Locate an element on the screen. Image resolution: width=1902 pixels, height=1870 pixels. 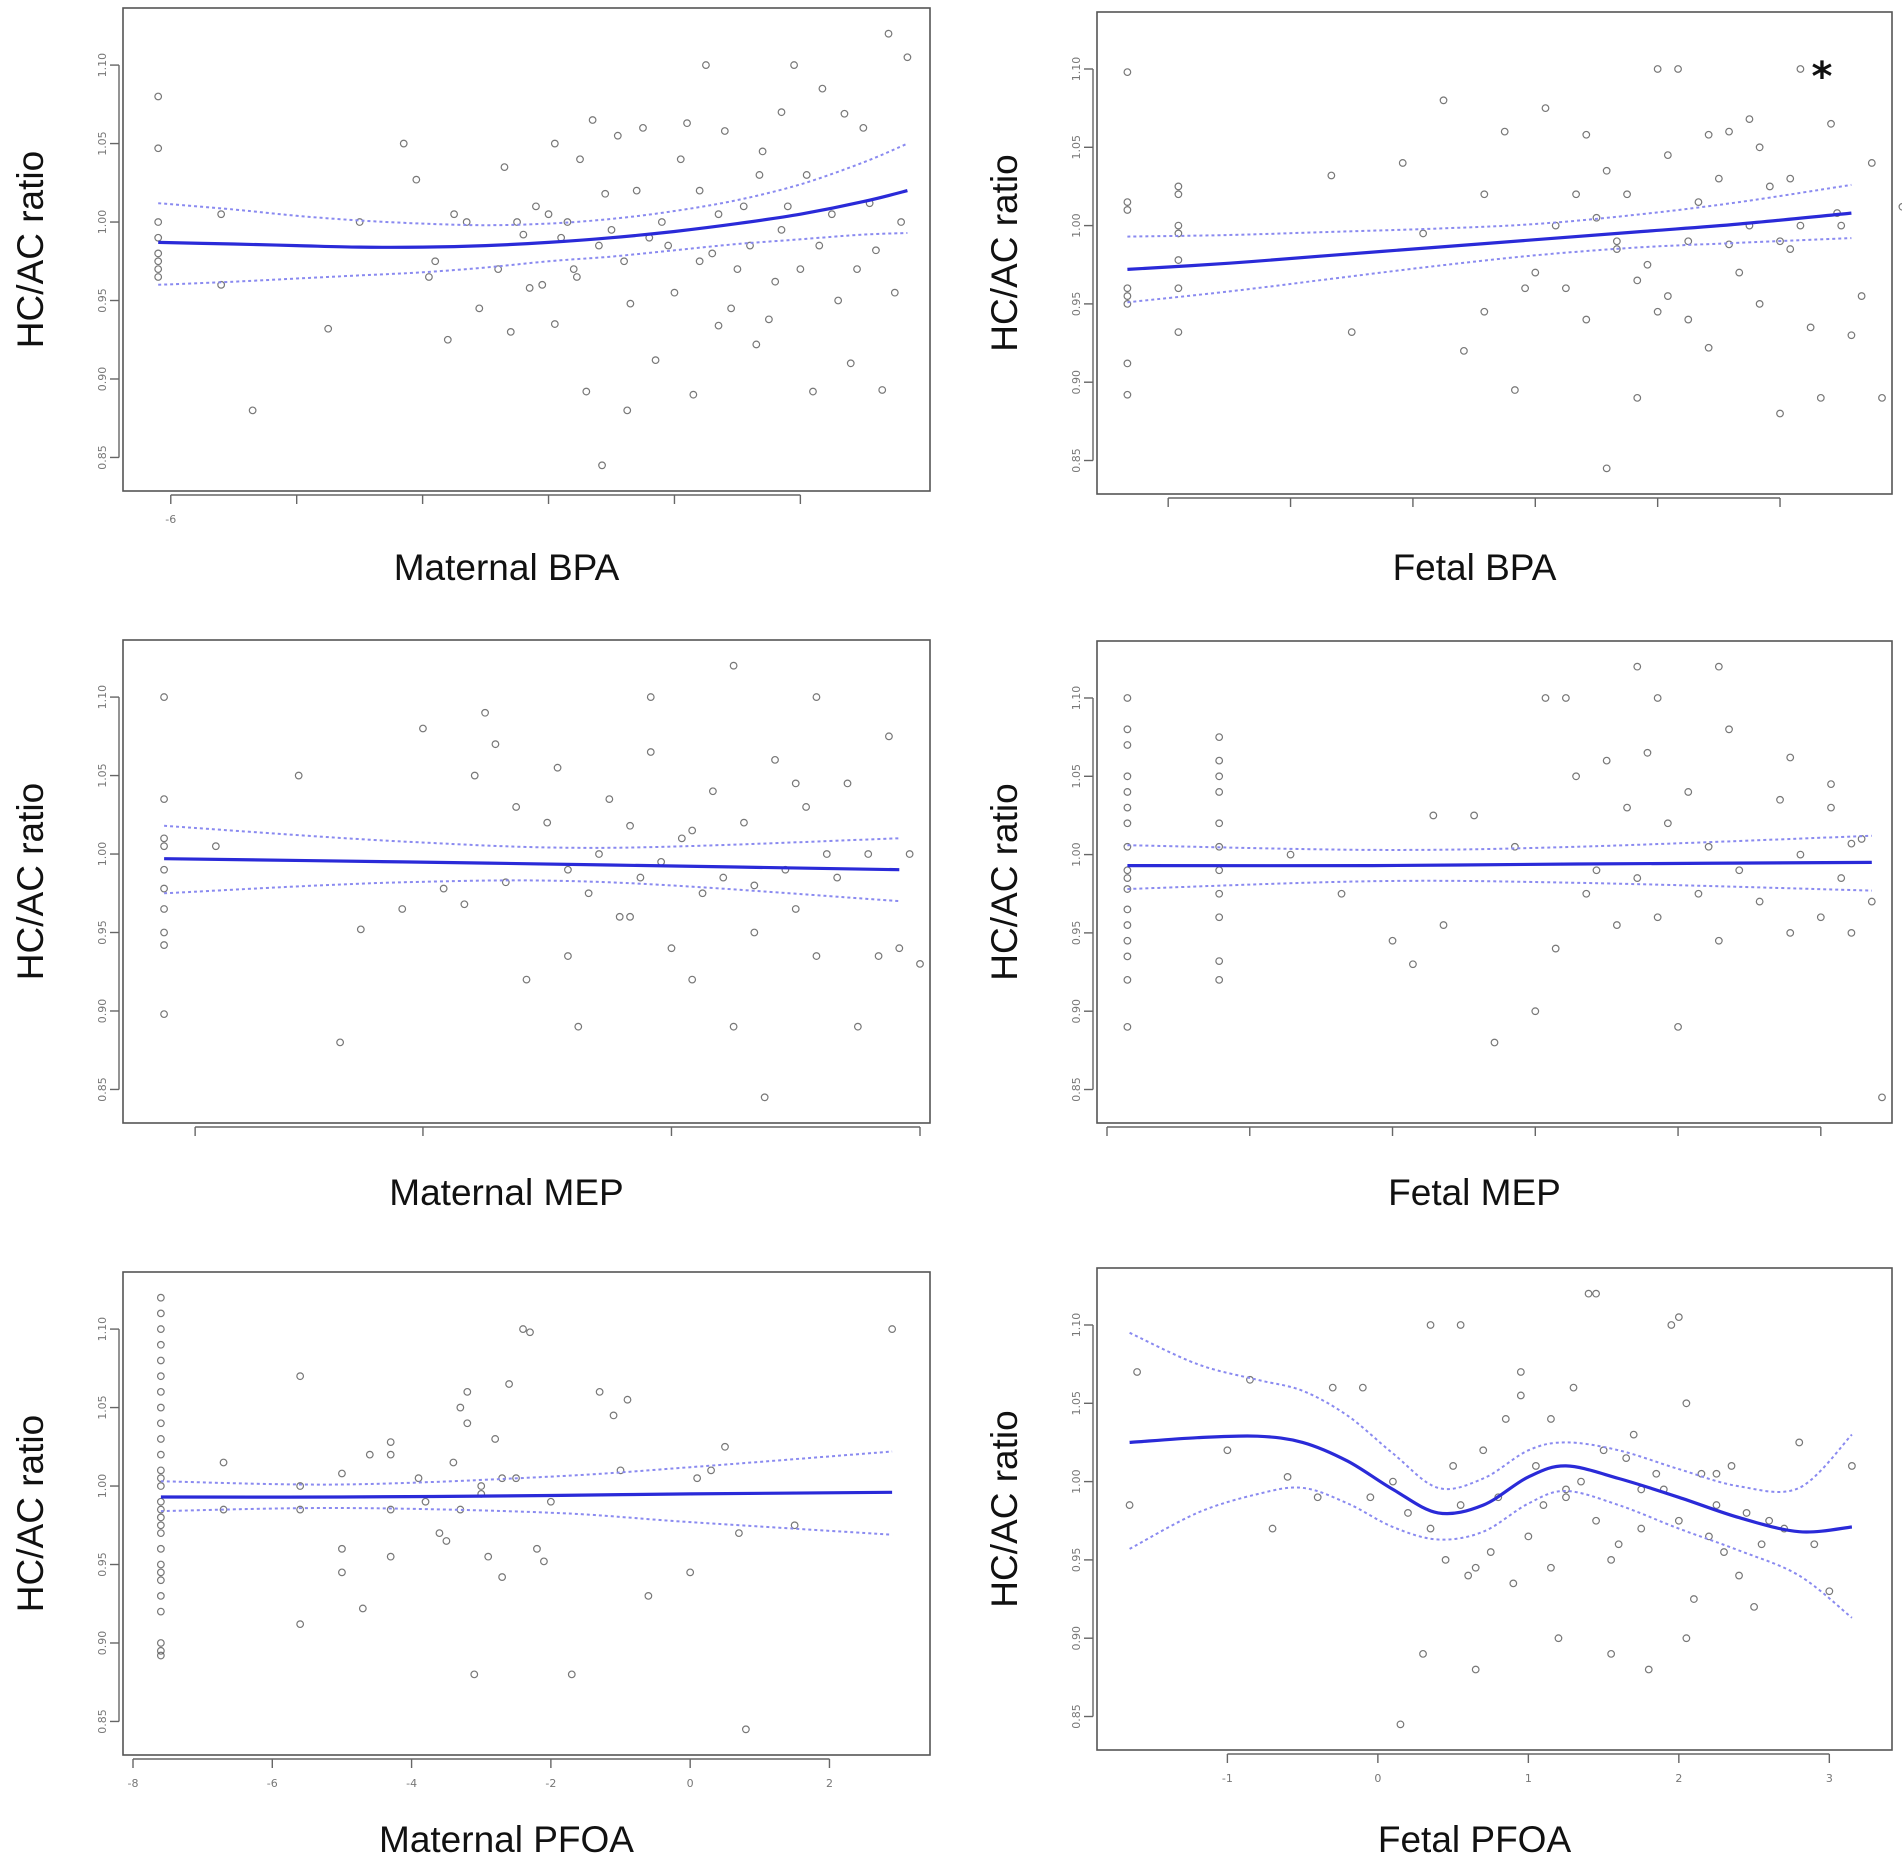
x-axis-title: Maternal PFOA is located at coordinates (506, 1839).